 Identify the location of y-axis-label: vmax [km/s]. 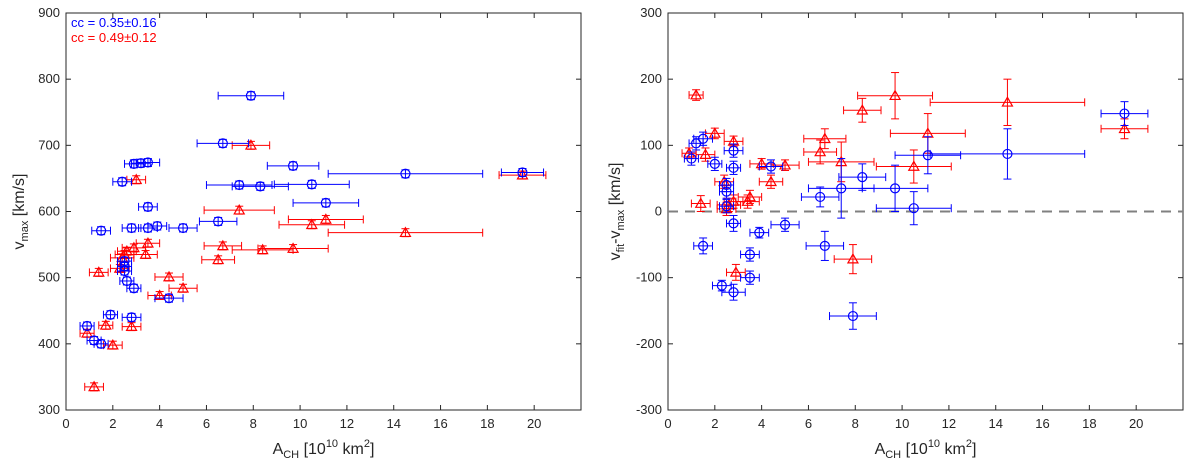
(21, 212).